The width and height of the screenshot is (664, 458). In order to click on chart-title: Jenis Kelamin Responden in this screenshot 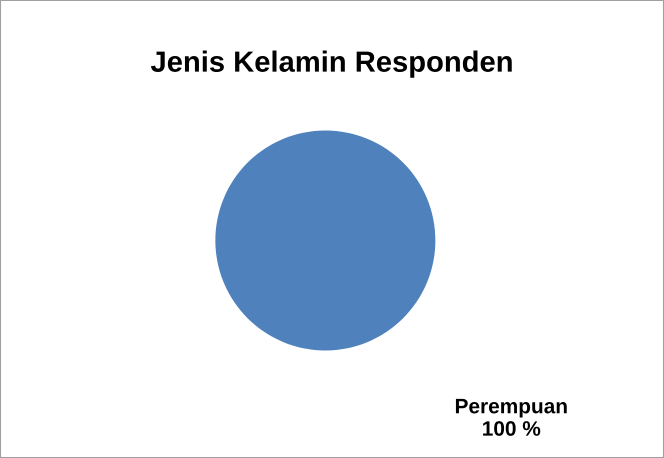, I will do `click(331, 64)`.